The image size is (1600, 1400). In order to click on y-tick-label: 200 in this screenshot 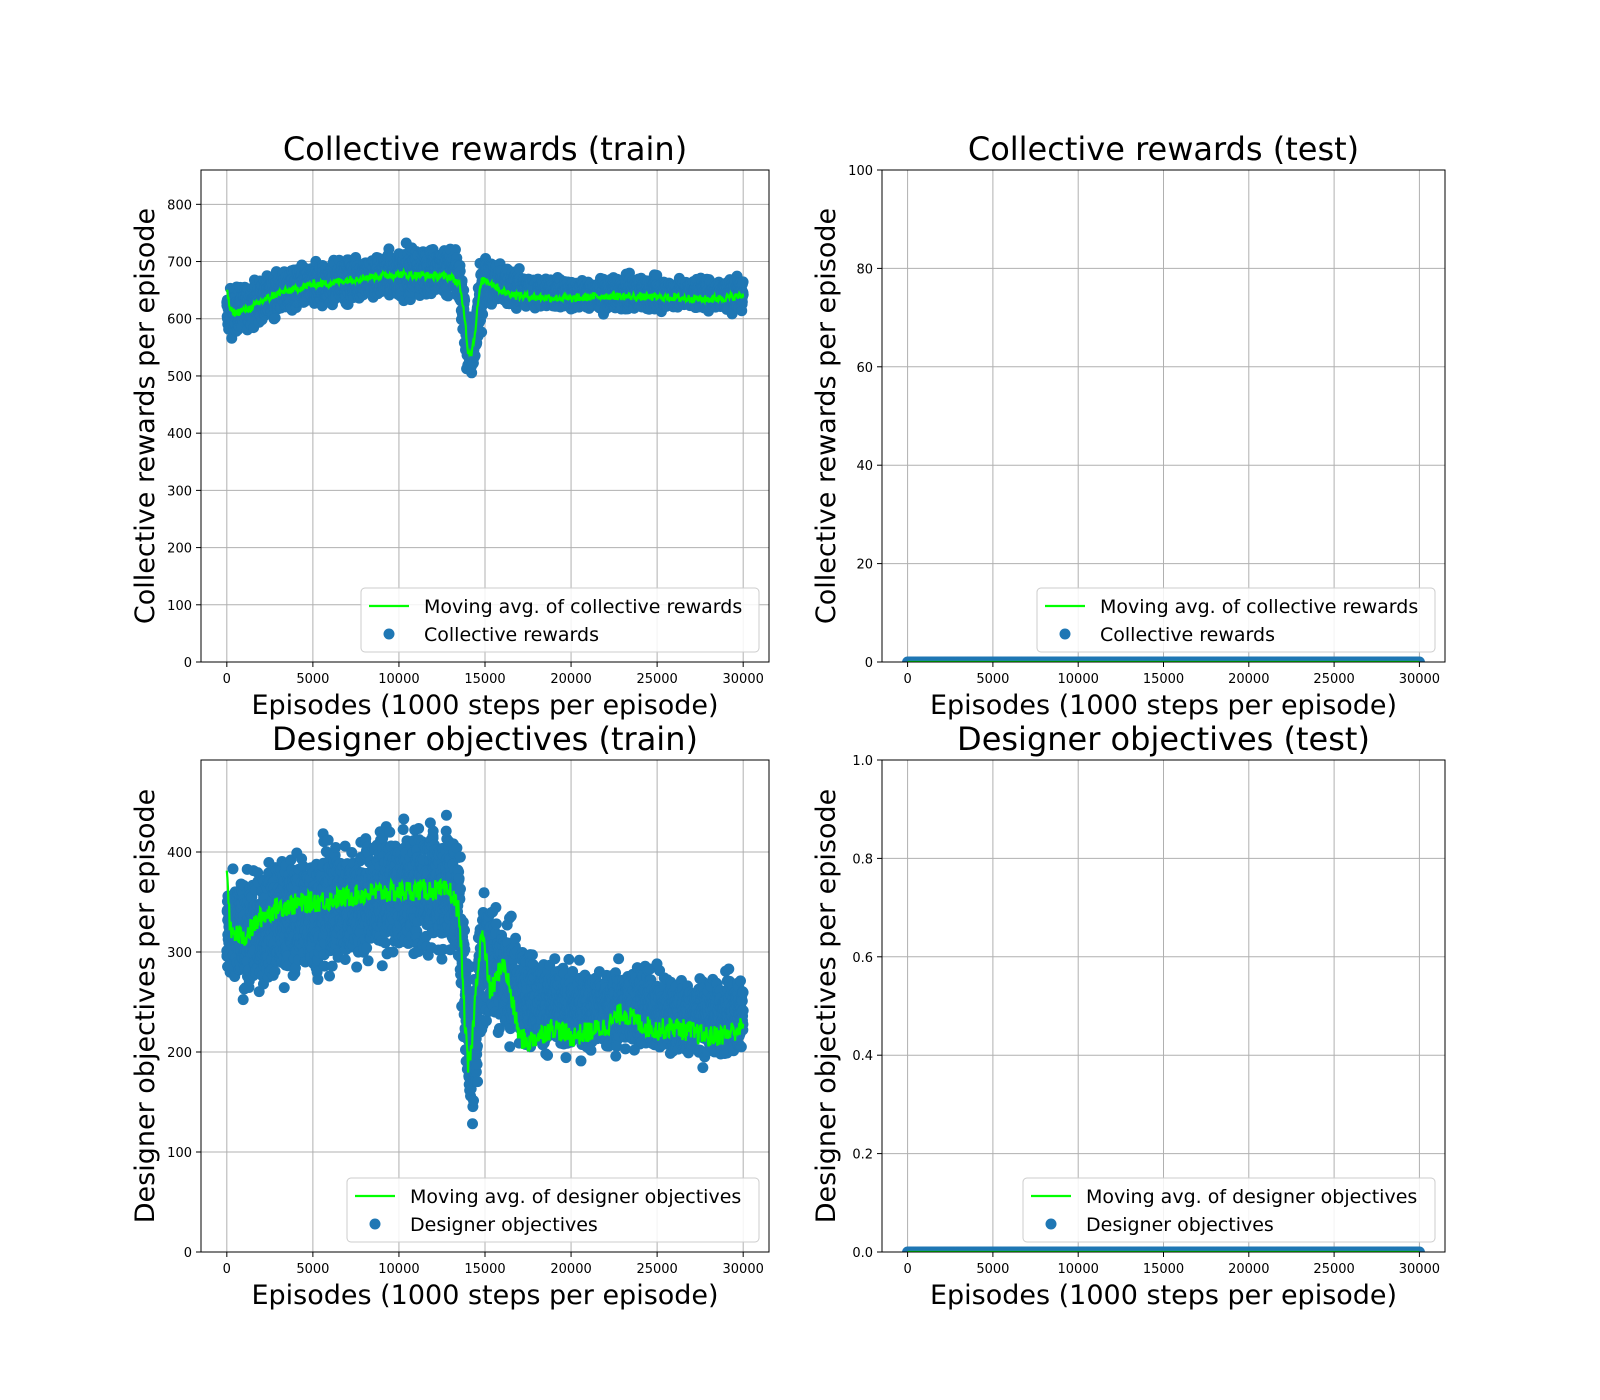, I will do `click(179, 549)`.